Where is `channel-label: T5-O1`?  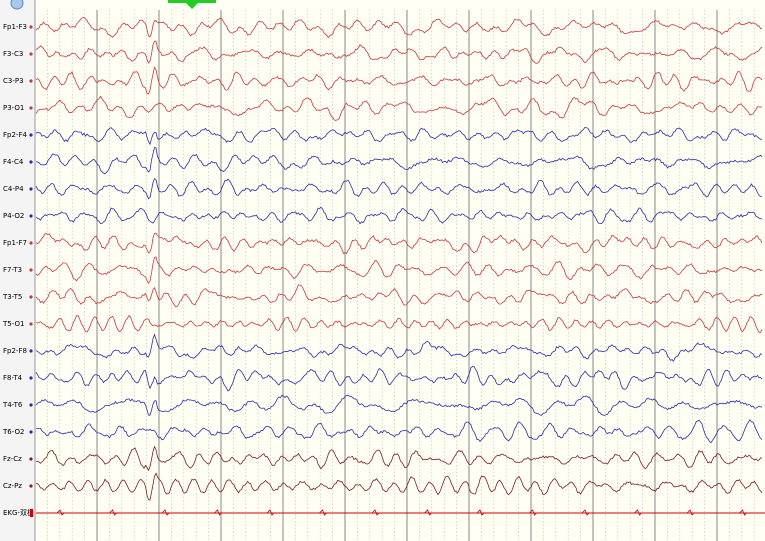
channel-label: T5-O1 is located at coordinates (13, 324).